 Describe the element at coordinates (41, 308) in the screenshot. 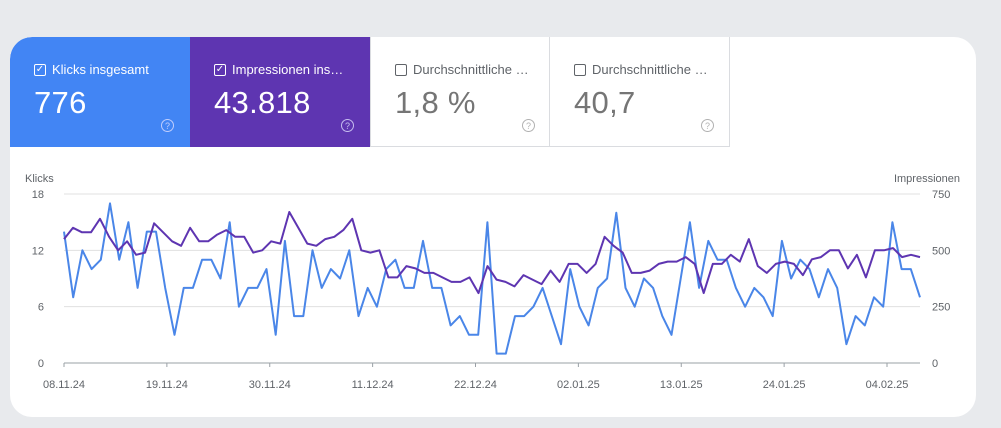

I see `y-left-tick-label: 6` at that location.